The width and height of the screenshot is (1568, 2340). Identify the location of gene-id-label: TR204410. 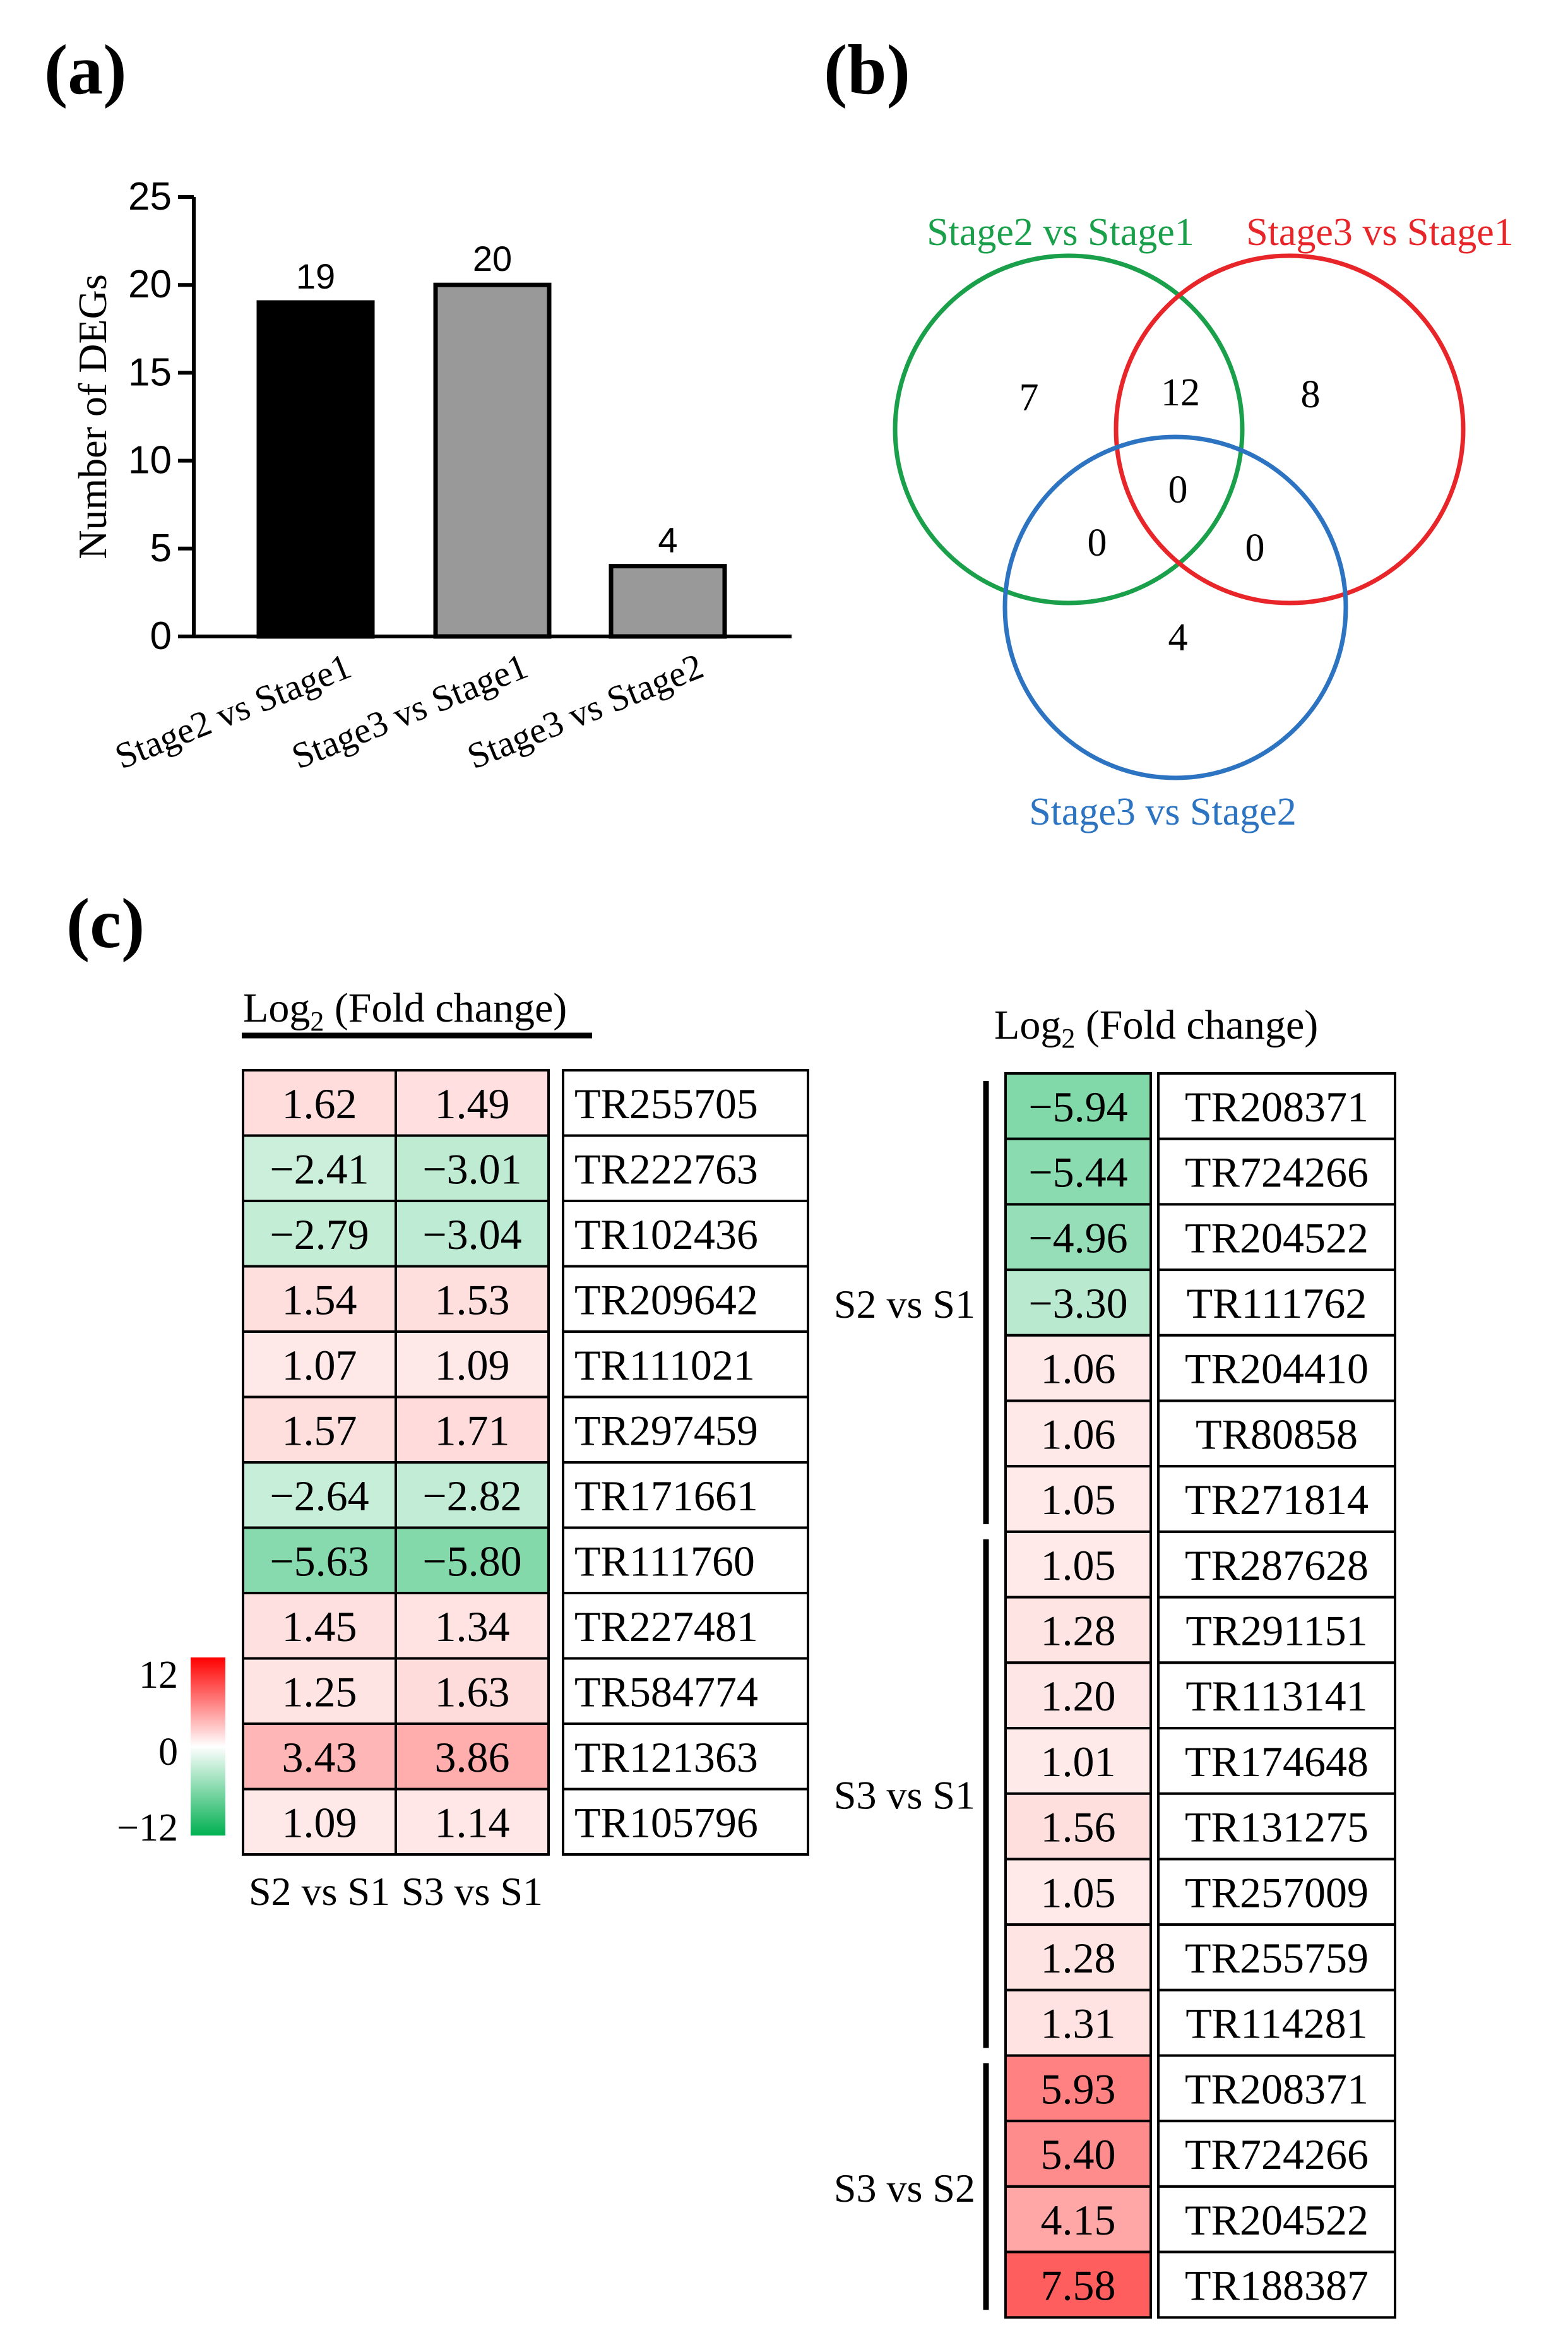
(1277, 1369).